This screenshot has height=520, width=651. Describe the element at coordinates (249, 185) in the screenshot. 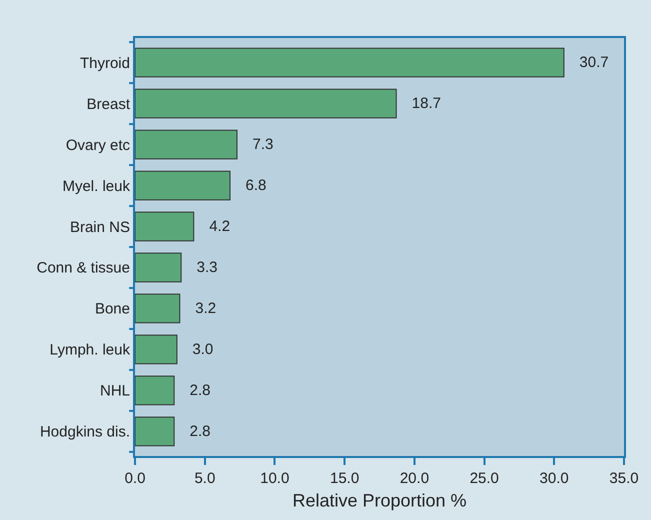

I see `data-label: 6.8` at that location.